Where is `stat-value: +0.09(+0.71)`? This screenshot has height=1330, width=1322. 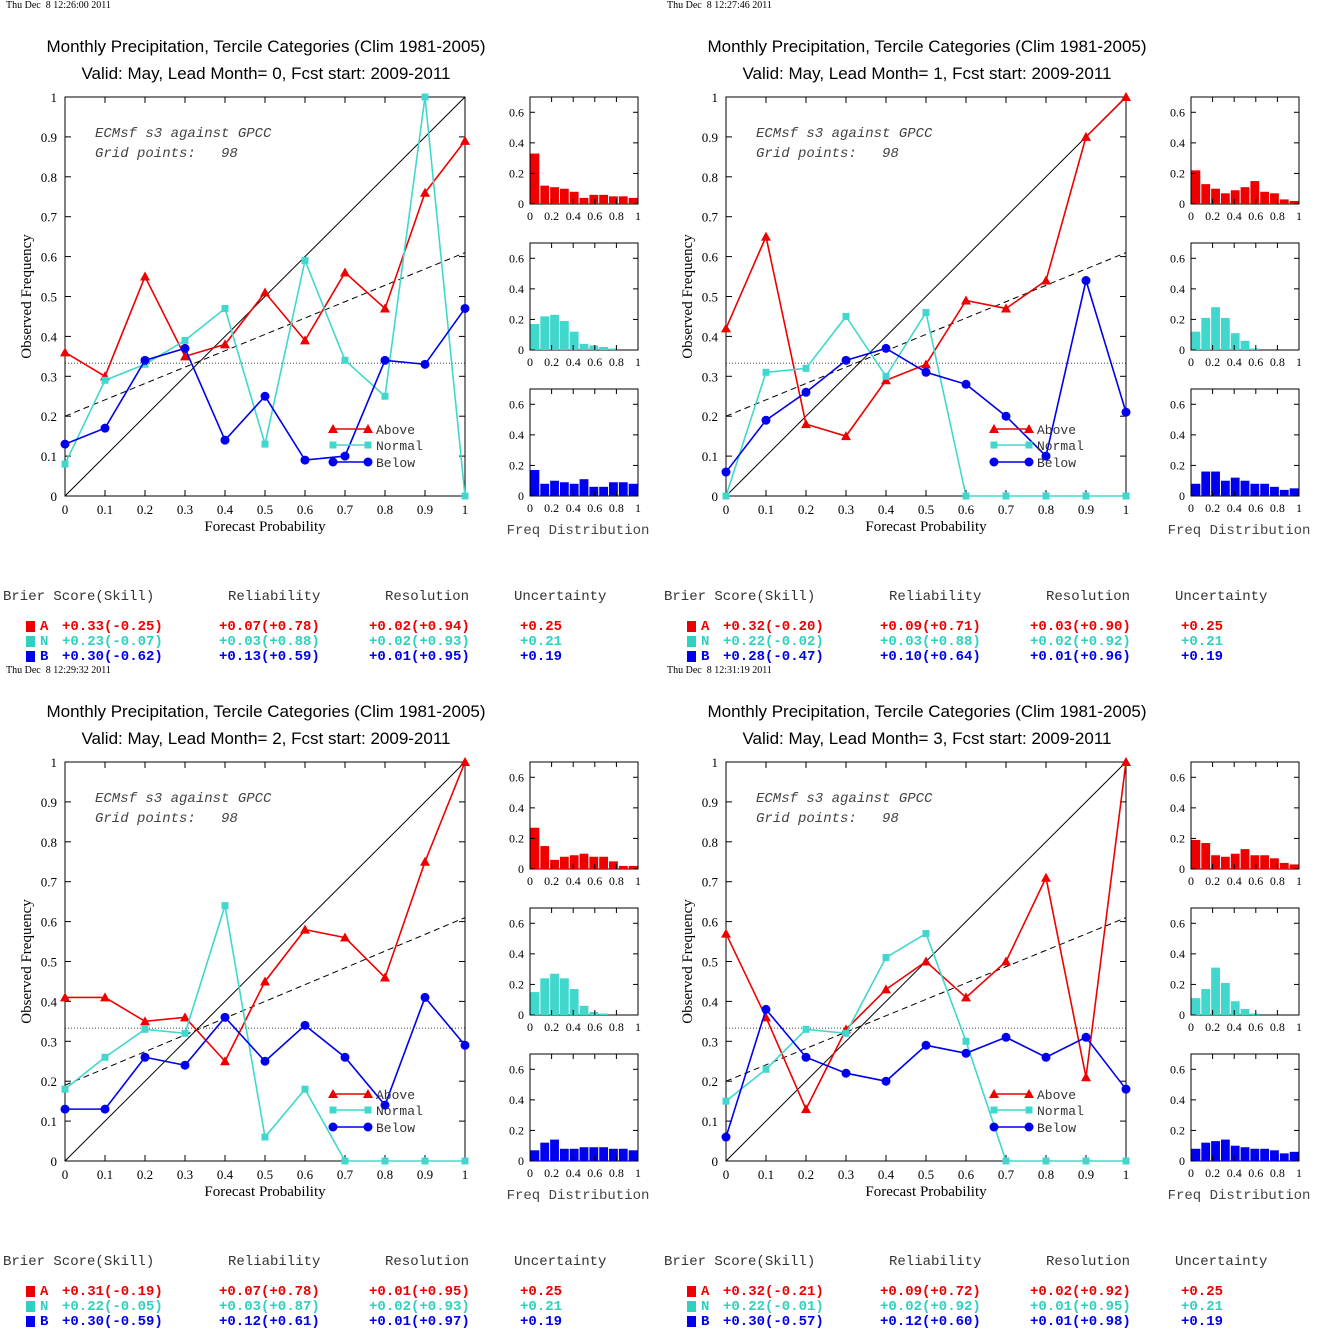
stat-value: +0.09(+0.71) is located at coordinates (930, 627).